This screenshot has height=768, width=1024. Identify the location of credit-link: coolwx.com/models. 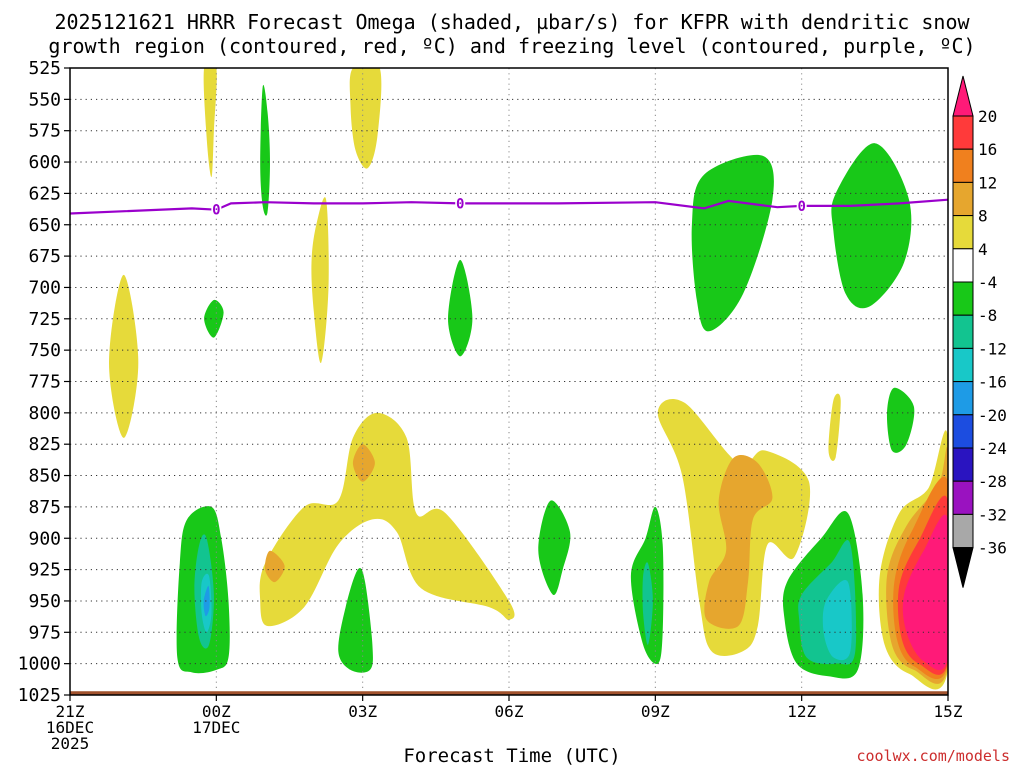
(933, 756).